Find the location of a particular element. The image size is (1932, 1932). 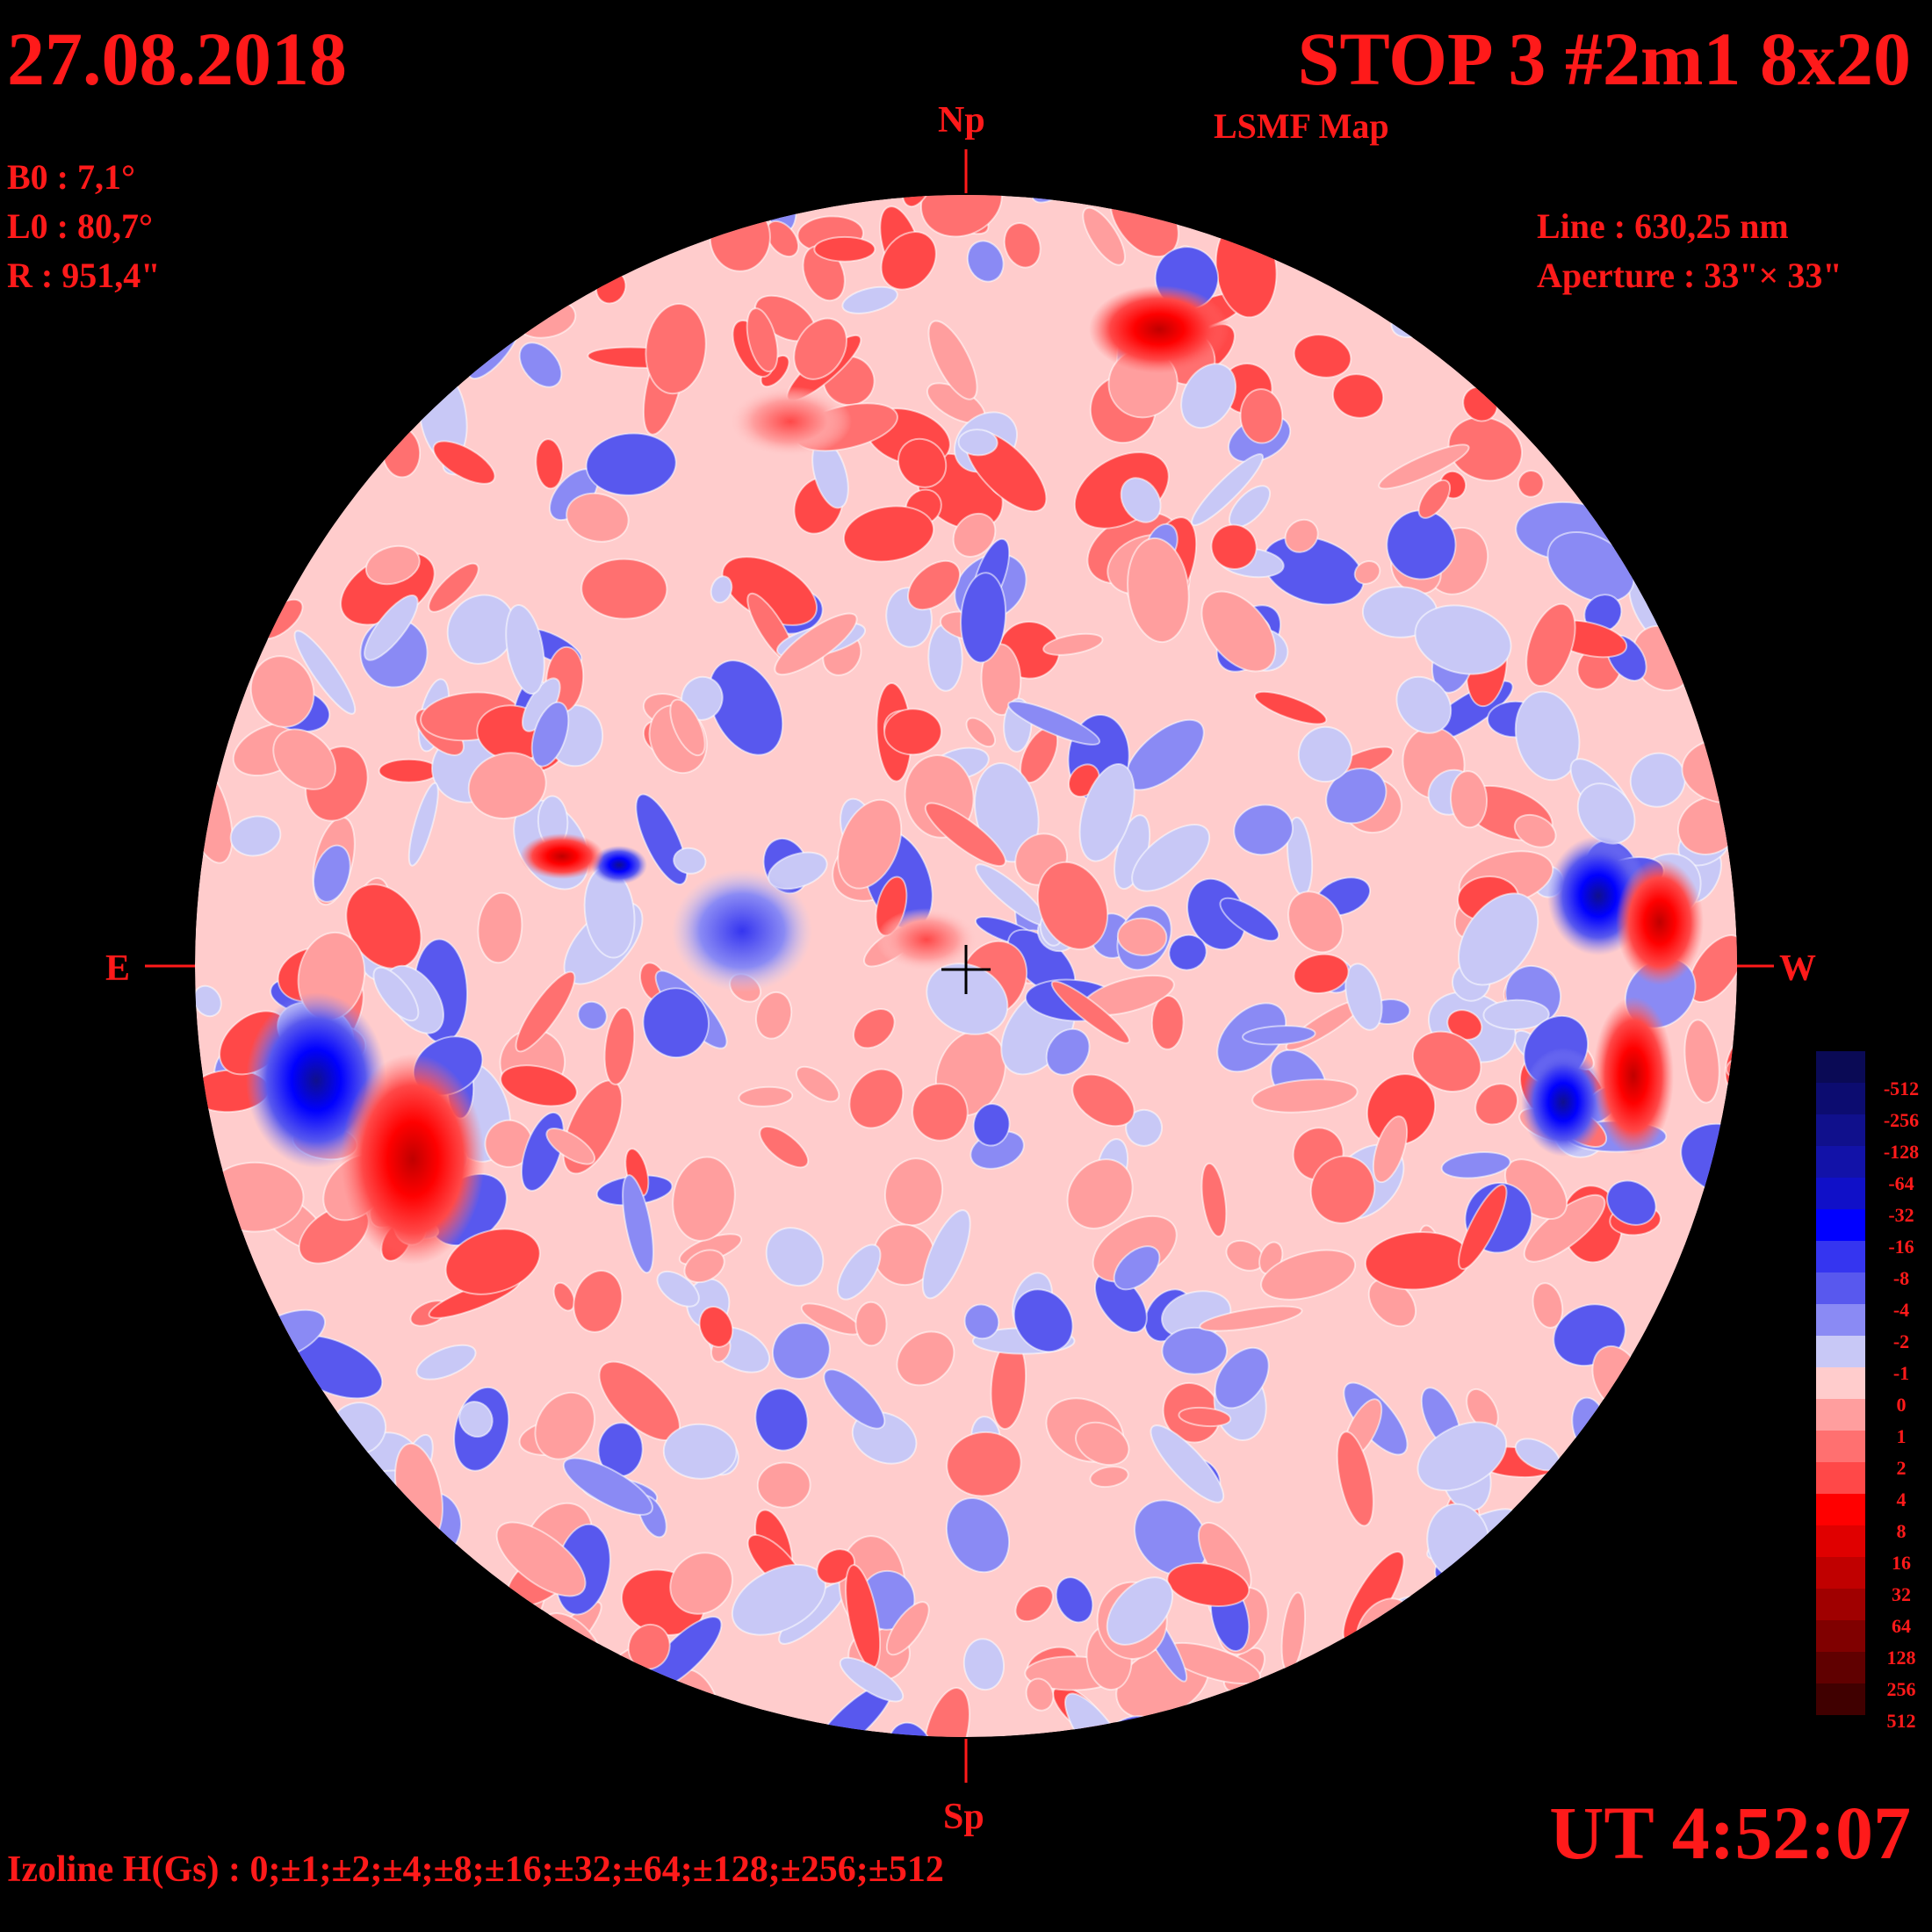

aperture-info: Aperture : 33"× 33" is located at coordinates (1689, 275).